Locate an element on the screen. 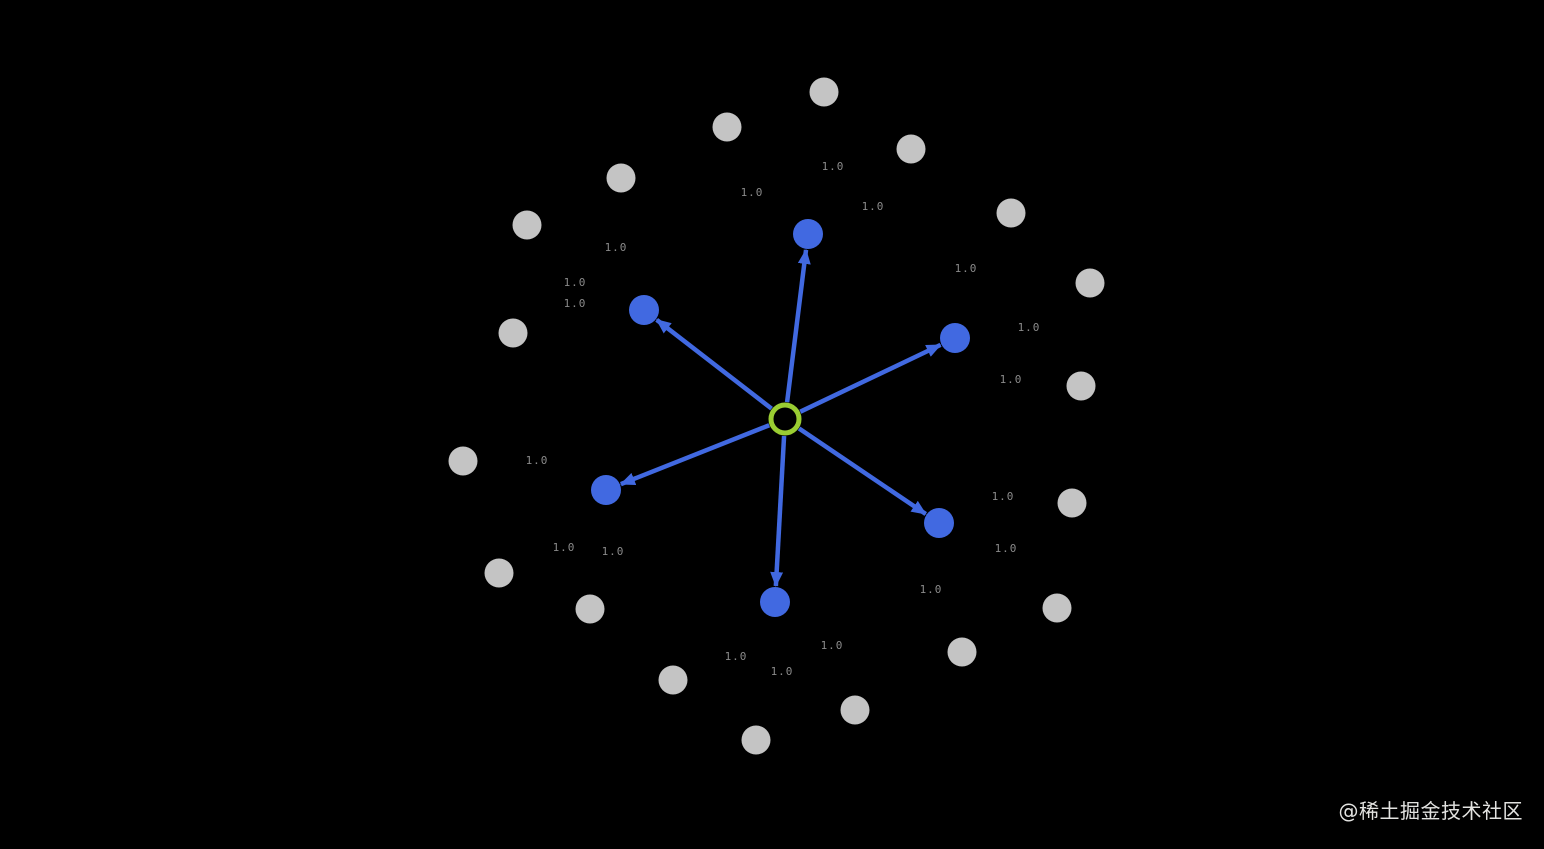 Image resolution: width=1544 pixels, height=849 pixels. center-node is located at coordinates (785, 419).